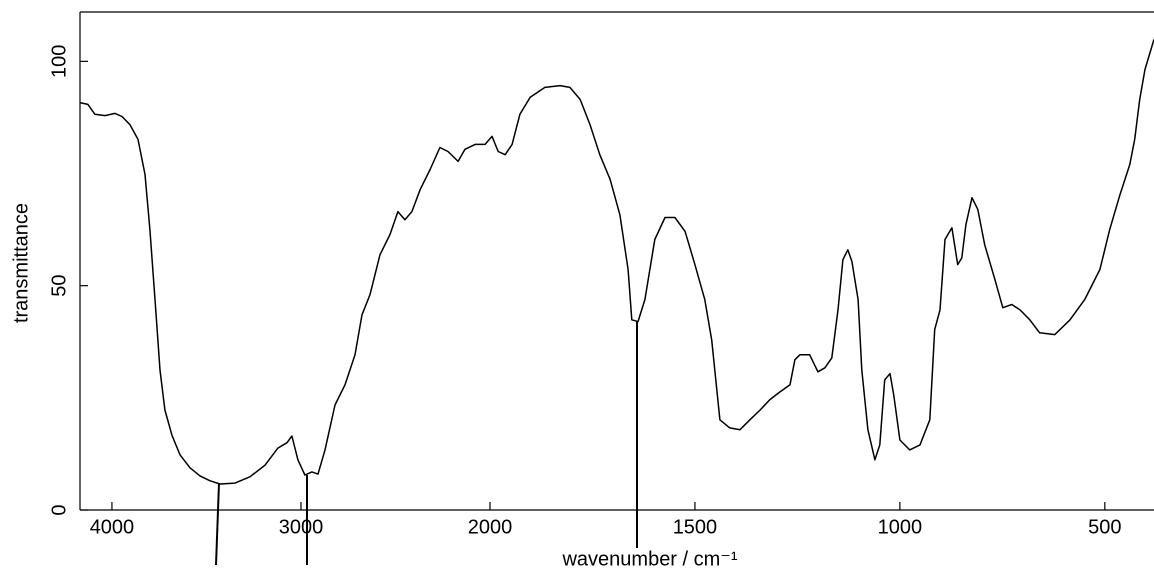  I want to click on y-tick-label: 50, so click(59, 286).